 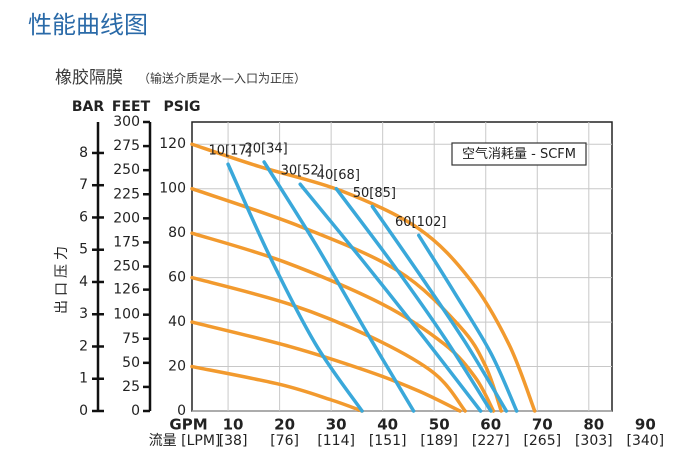 What do you see at coordinates (83, 185) in the screenshot?
I see `bar-tick-label: 7` at bounding box center [83, 185].